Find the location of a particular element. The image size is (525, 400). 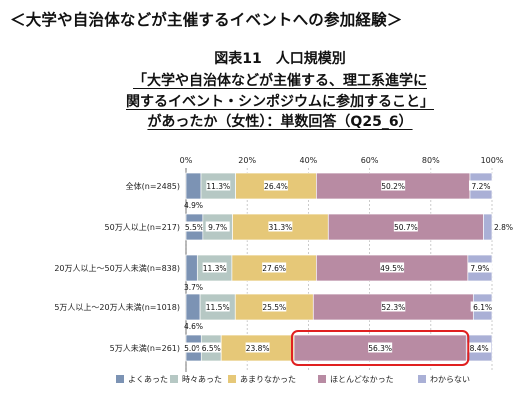

data-label: 50.7% is located at coordinates (406, 227).